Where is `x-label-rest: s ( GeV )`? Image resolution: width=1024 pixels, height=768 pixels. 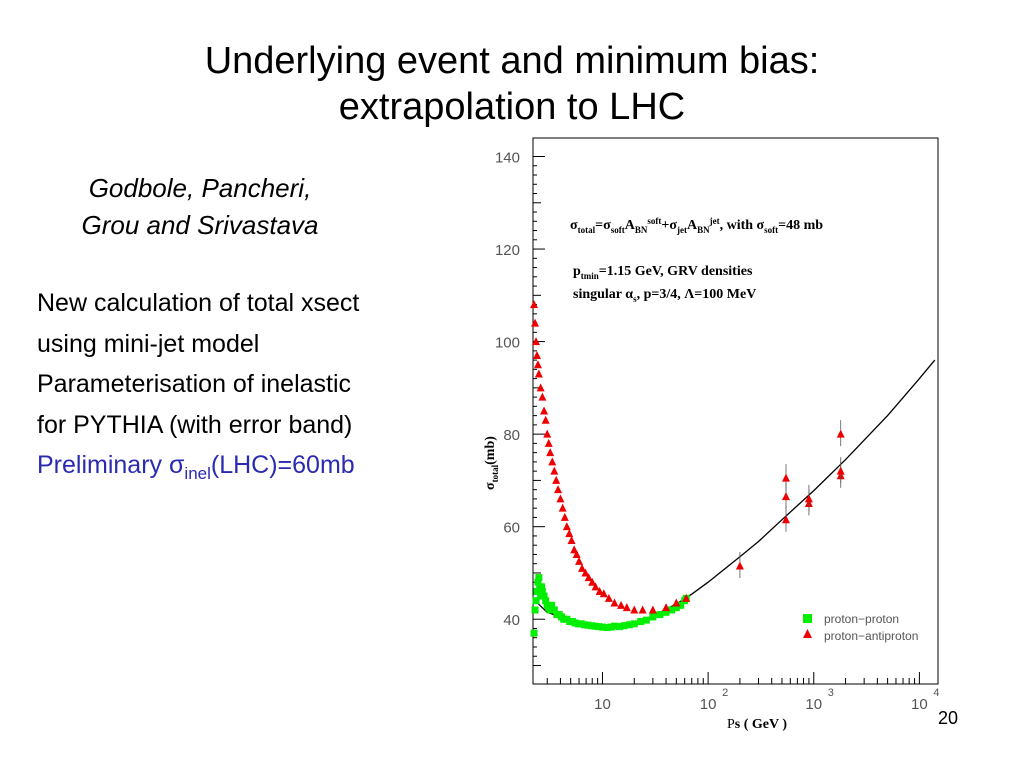
x-label-rest: s ( GeV ) is located at coordinates (761, 724).